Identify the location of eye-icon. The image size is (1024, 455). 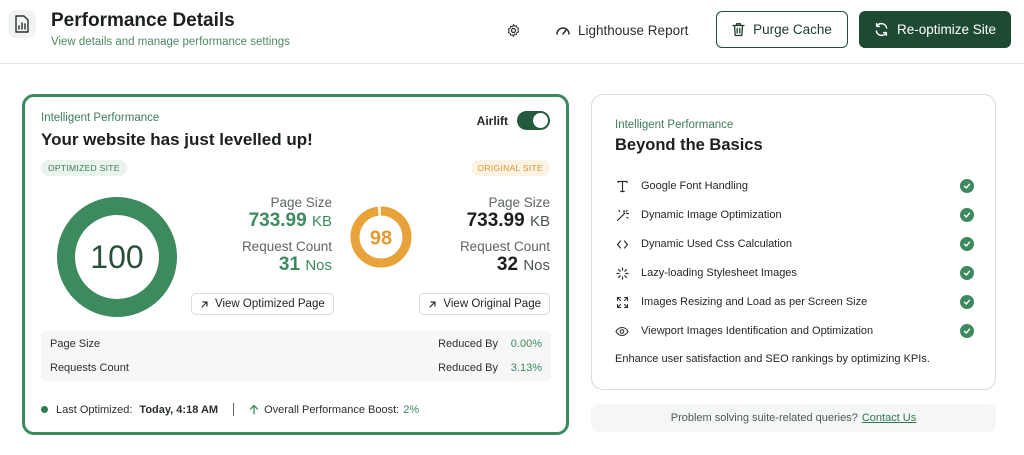
(622, 331).